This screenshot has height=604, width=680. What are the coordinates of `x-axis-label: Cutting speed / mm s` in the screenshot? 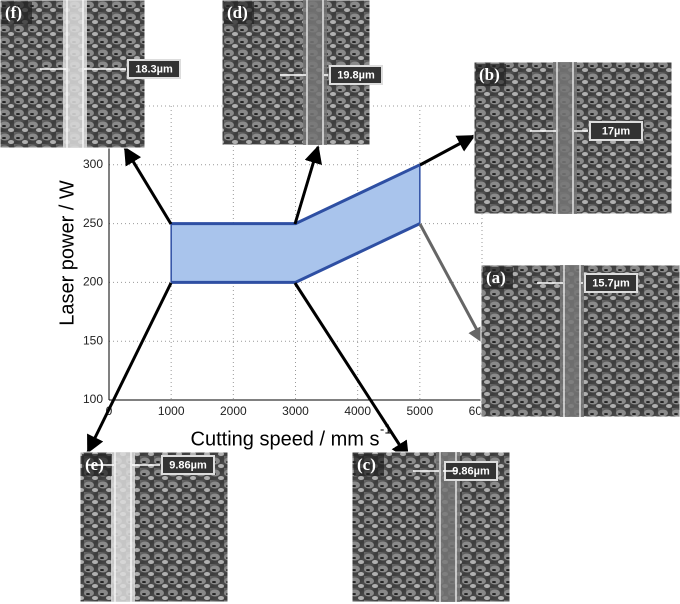 It's located at (285, 439).